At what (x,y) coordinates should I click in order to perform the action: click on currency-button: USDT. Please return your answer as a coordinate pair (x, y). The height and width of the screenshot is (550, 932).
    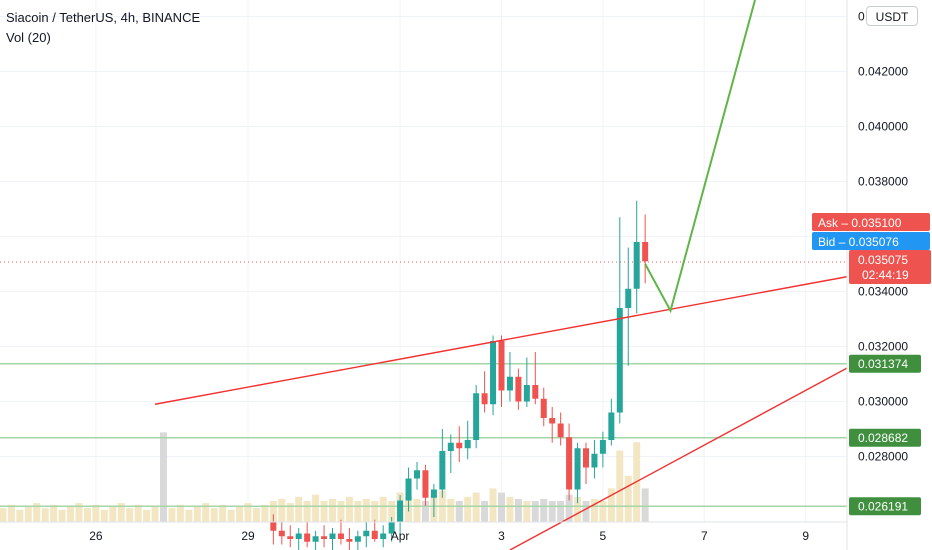
    Looking at the image, I should click on (892, 16).